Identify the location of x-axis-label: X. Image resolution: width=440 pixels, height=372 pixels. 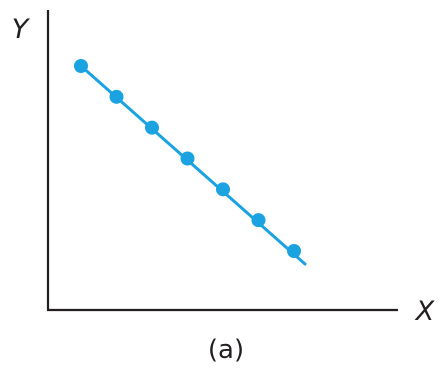
(424, 311).